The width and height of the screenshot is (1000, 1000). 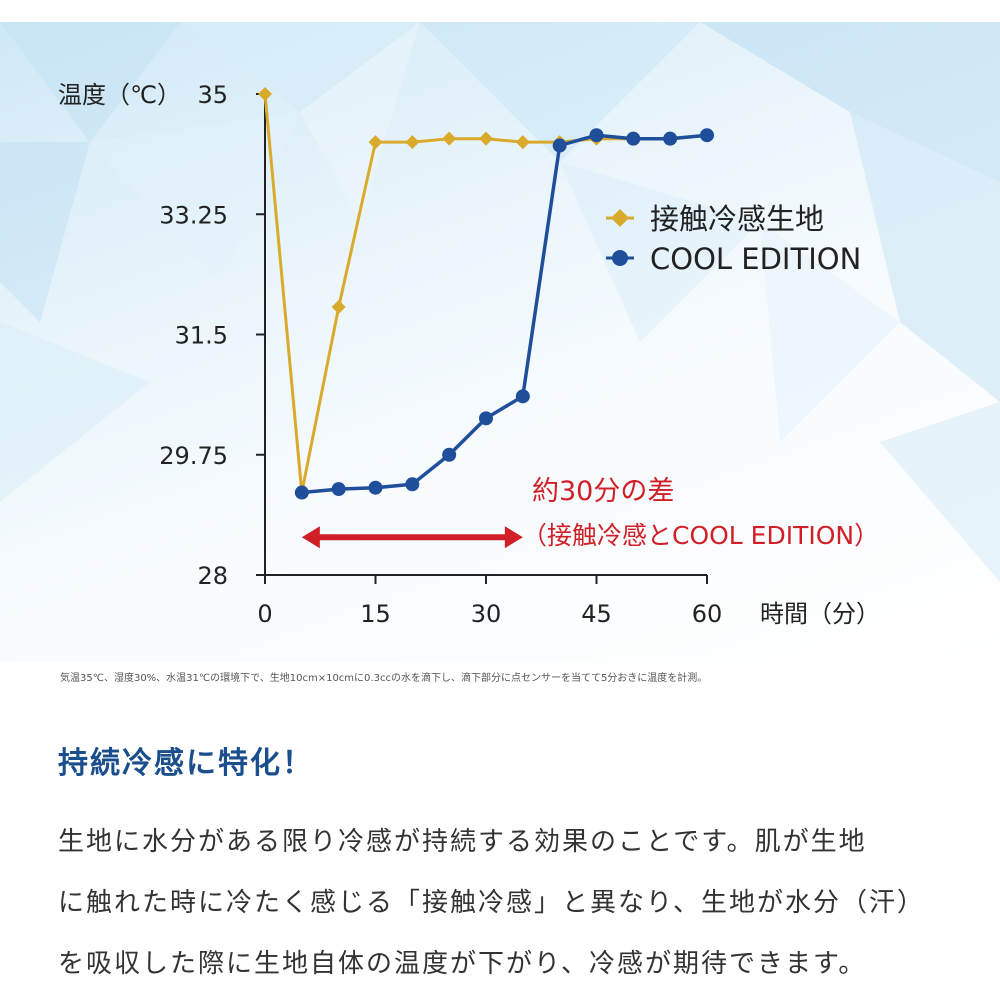 I want to click on description-line-1: 生地に水分がある限り冷感が持続する効果のことです。肌が生地, so click(x=462, y=842).